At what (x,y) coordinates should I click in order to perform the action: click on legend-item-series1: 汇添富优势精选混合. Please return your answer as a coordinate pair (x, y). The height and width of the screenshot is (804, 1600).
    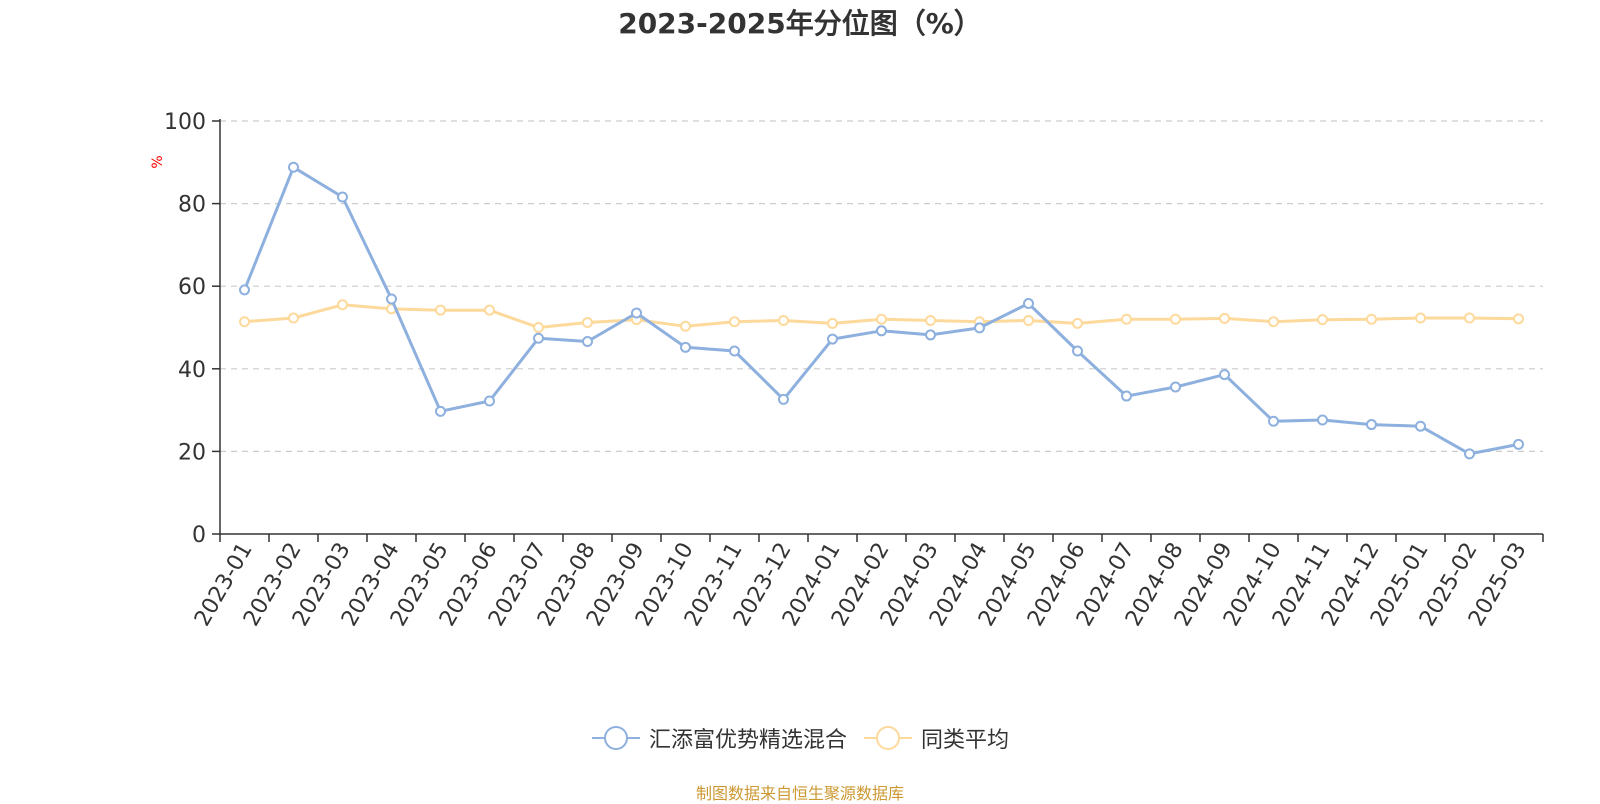
    Looking at the image, I should click on (719, 738).